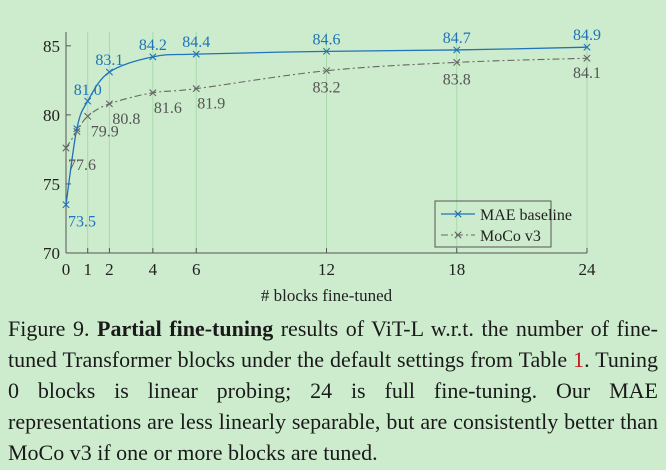 Image resolution: width=666 pixels, height=470 pixels. What do you see at coordinates (588, 269) in the screenshot?
I see `x-tick-label: 24` at bounding box center [588, 269].